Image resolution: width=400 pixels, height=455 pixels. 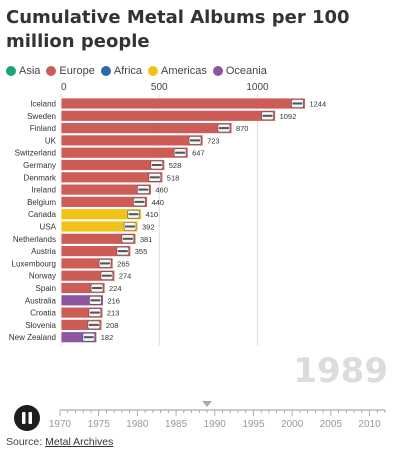 I want to click on switzerland-flag-stripe, so click(x=180, y=152).